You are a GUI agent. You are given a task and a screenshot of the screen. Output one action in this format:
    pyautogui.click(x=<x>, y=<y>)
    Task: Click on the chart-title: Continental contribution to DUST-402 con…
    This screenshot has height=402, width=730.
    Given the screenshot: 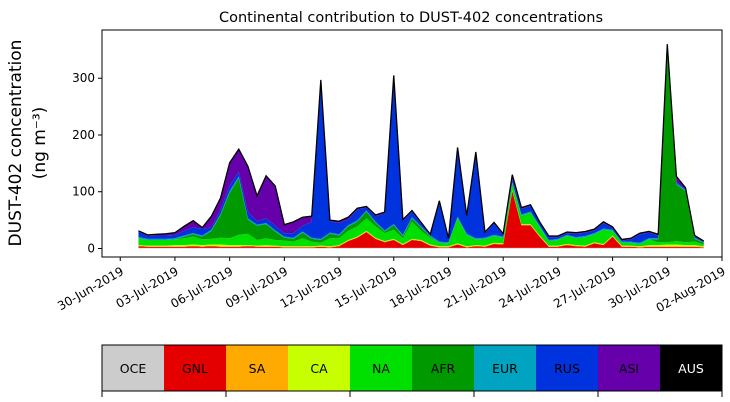 What is the action you would take?
    pyautogui.click(x=411, y=18)
    